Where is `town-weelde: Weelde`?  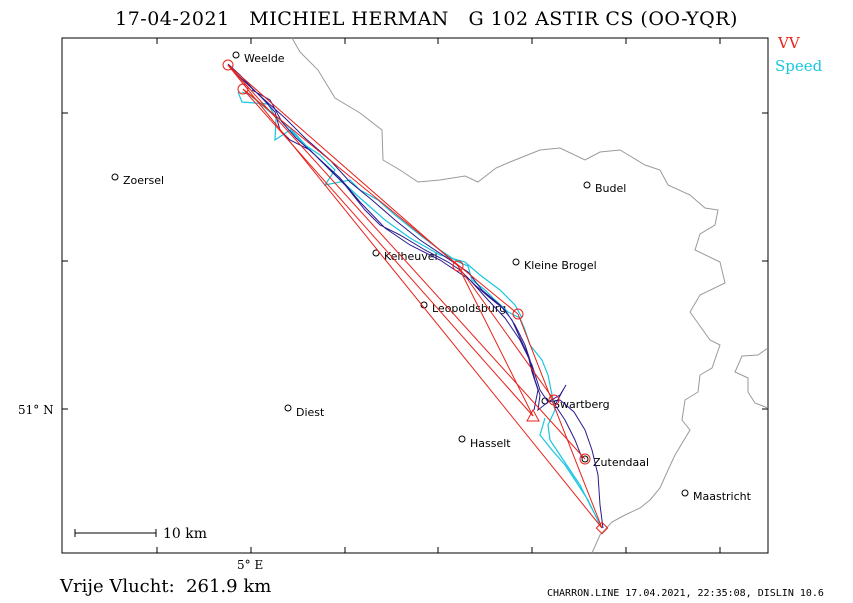
town-weelde: Weelde is located at coordinates (258, 58).